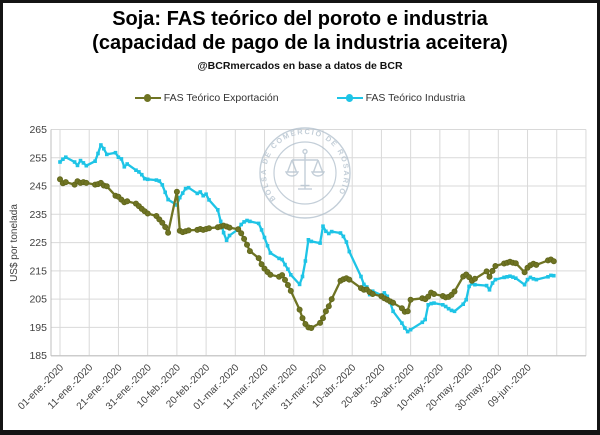 The height and width of the screenshot is (435, 600). Describe the element at coordinates (38, 356) in the screenshot. I see `svg-text: 185` at that location.